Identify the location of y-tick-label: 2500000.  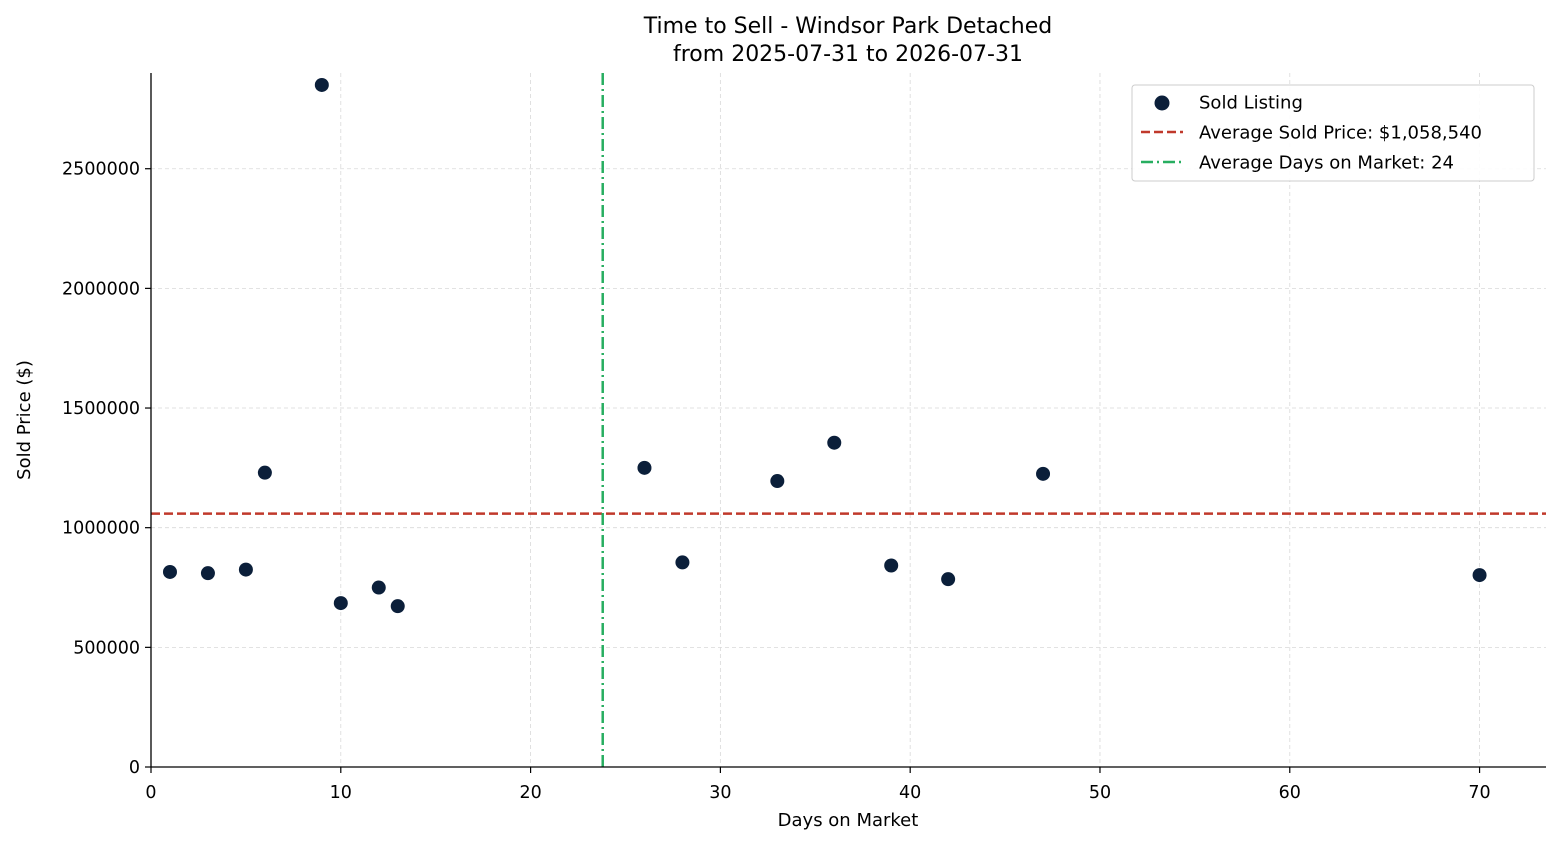
(101, 170).